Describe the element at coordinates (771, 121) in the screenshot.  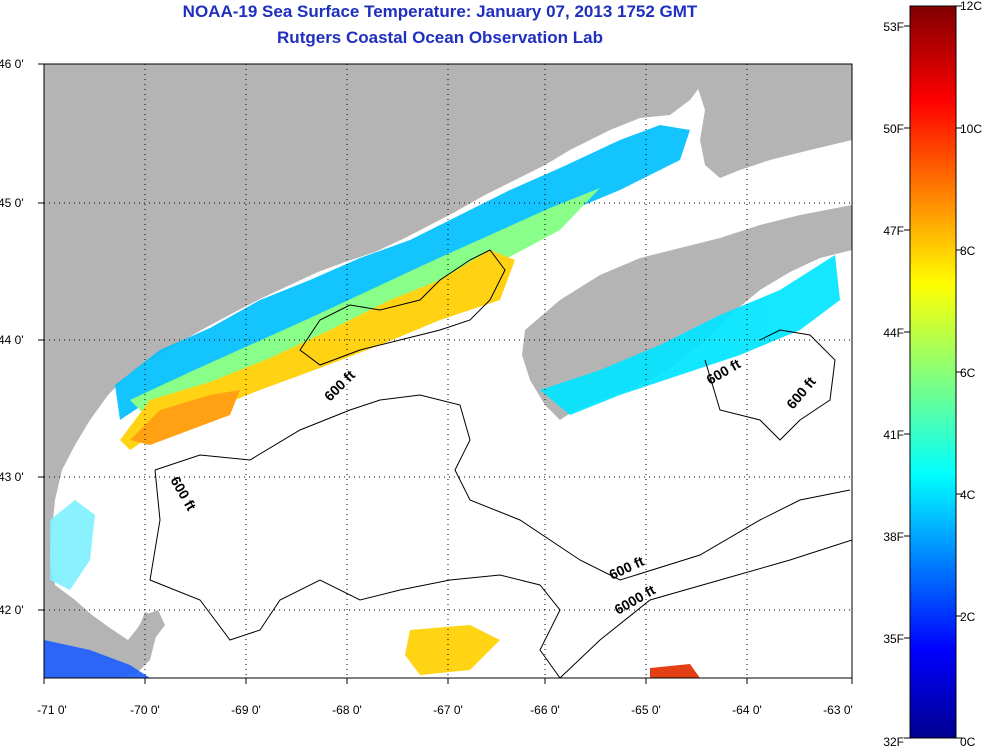
I see `maritimes-land` at that location.